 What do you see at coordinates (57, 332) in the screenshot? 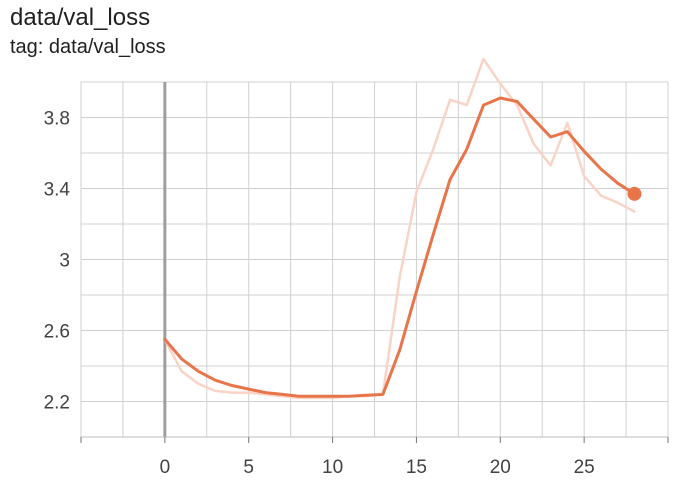
I see `y-tick-label: 2.6` at bounding box center [57, 332].